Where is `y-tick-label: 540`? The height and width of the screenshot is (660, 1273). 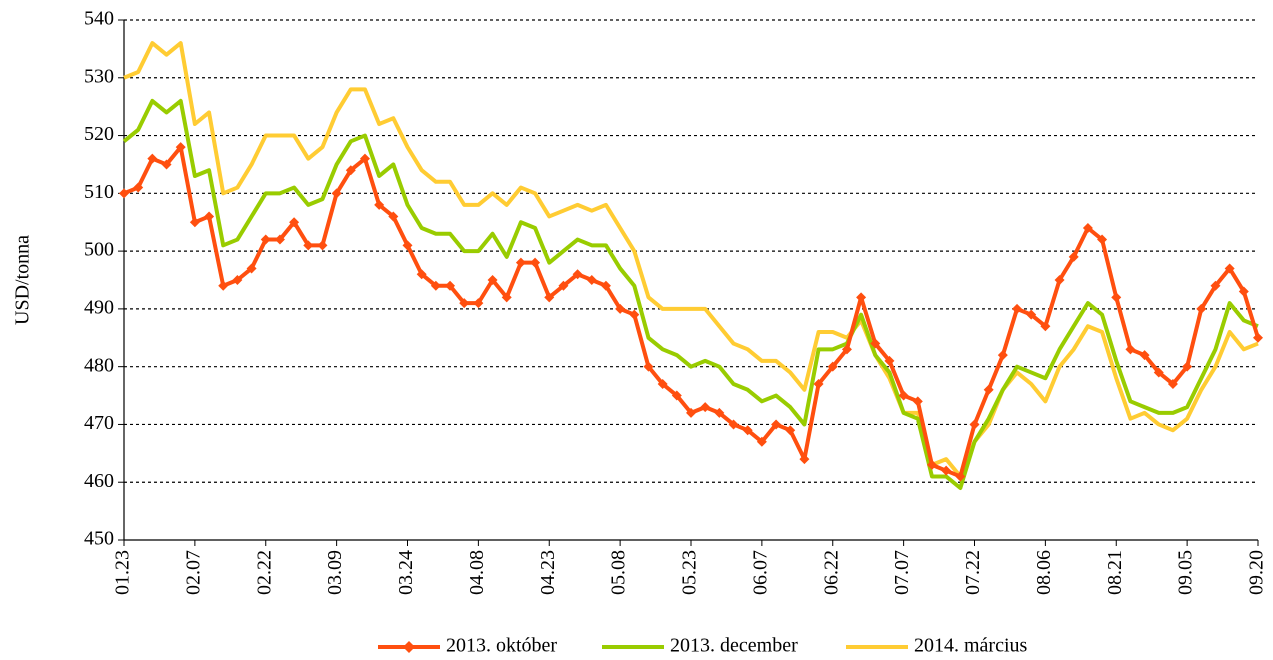
y-tick-label: 540 is located at coordinates (99, 19).